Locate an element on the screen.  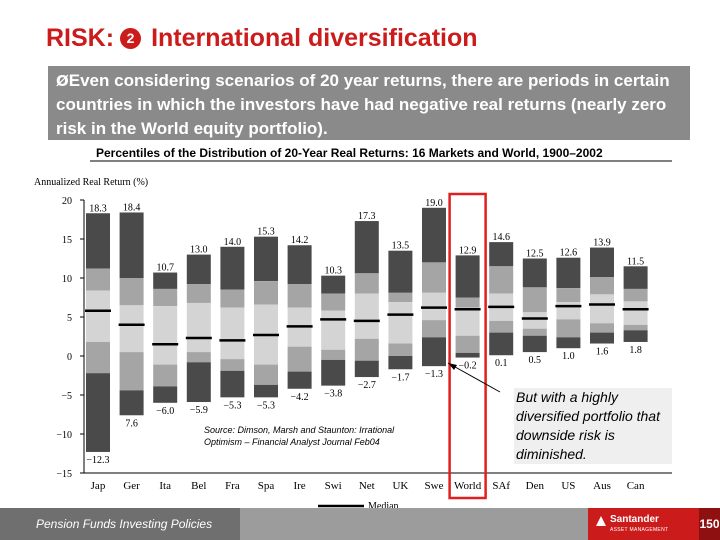
min-label: −6.0 is located at coordinates (165, 411).